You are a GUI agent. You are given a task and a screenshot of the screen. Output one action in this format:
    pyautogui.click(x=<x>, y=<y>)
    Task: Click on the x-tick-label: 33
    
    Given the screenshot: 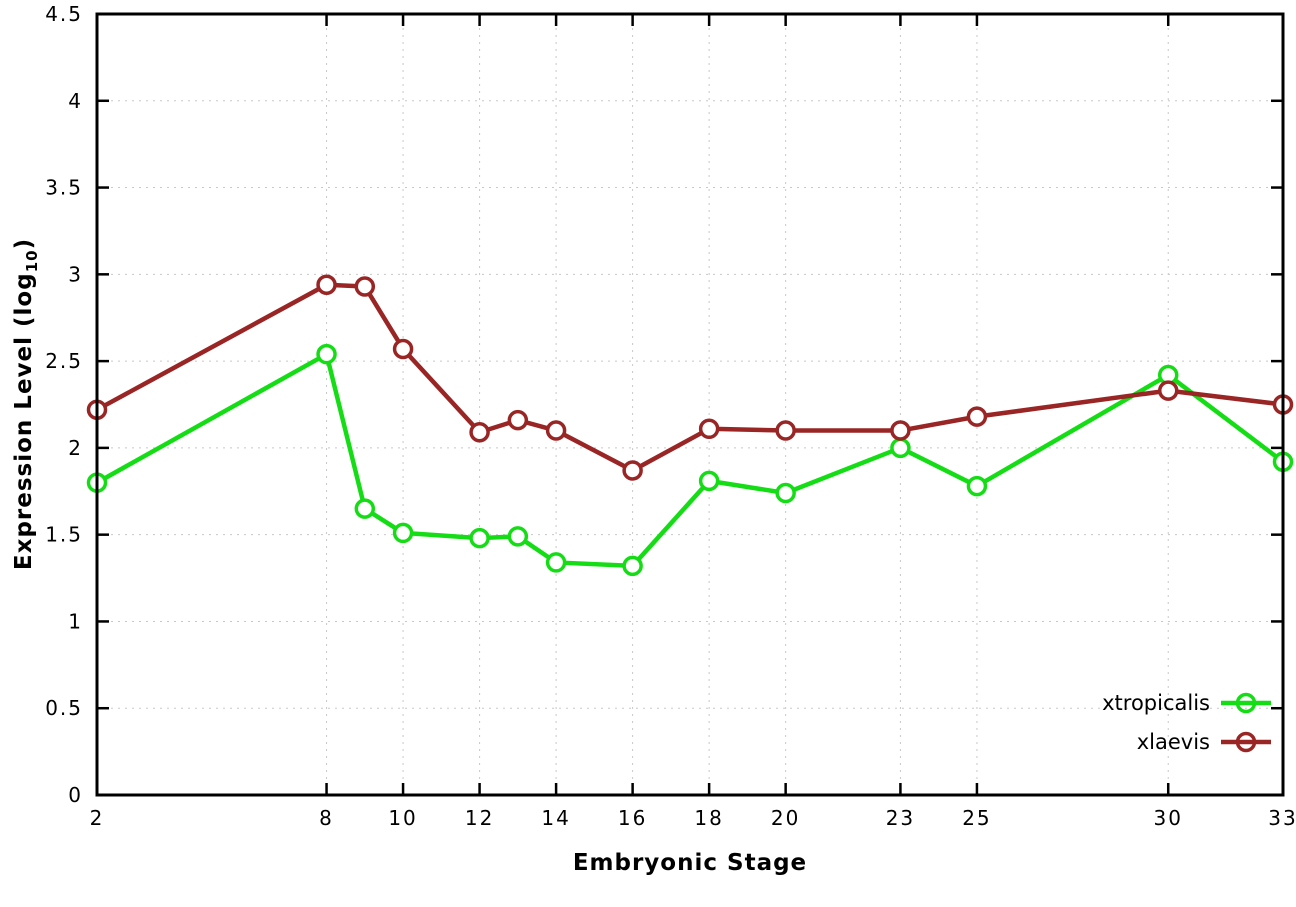 What is the action you would take?
    pyautogui.click(x=1282, y=818)
    